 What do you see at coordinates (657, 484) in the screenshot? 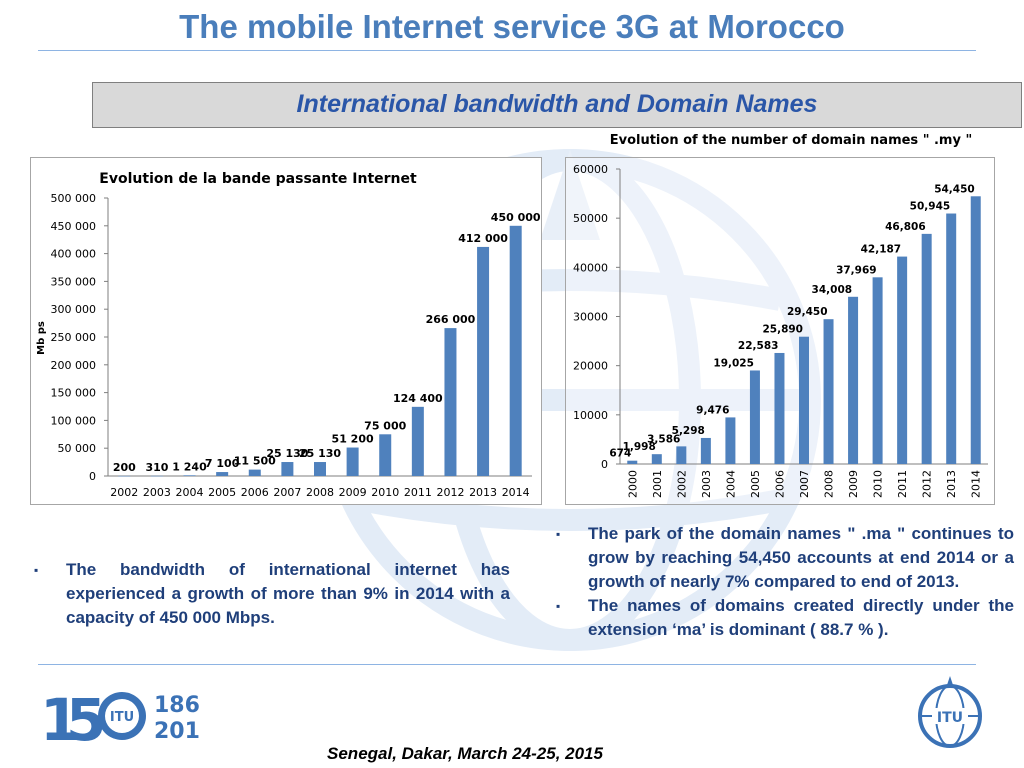
I see `x-tick-label: 2001` at bounding box center [657, 484].